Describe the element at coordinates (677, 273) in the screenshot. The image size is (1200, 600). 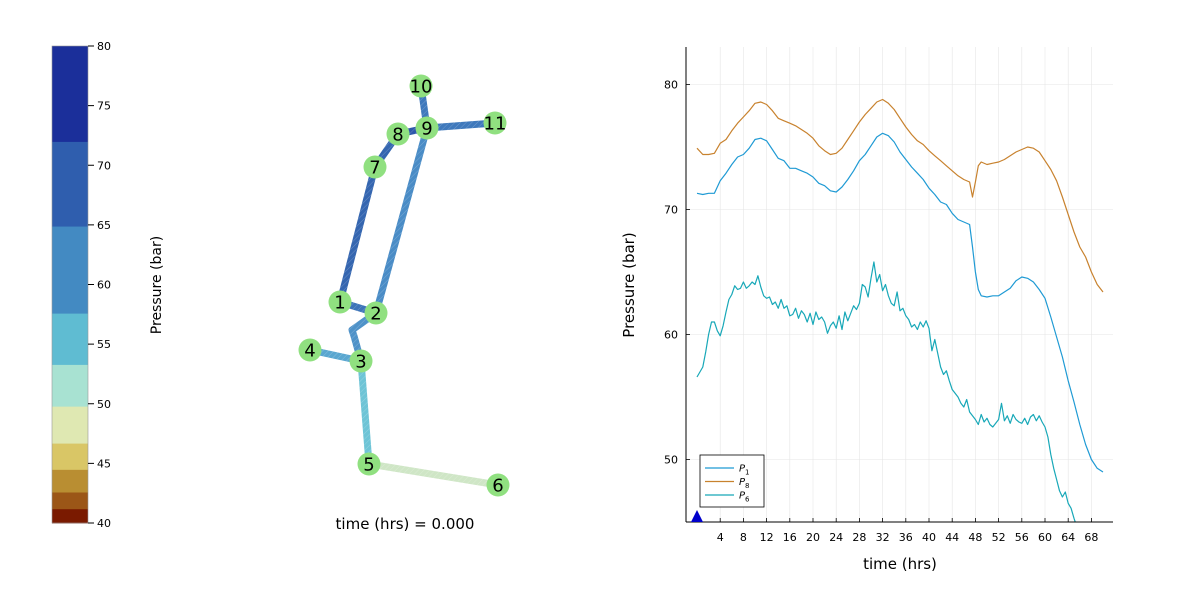
I see `y-tick-labels: 50 60 70 80` at that location.